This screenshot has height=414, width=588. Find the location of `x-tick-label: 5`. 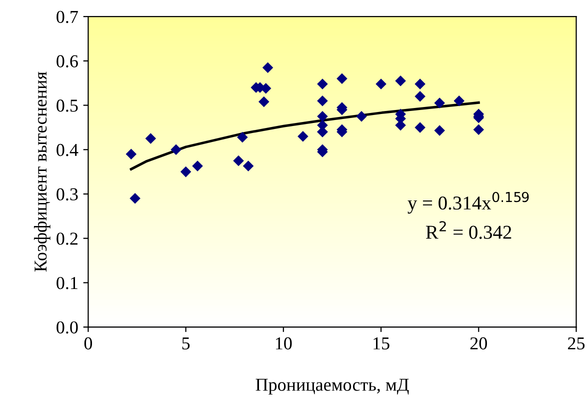

x-tick-label: 5 is located at coordinates (186, 343).